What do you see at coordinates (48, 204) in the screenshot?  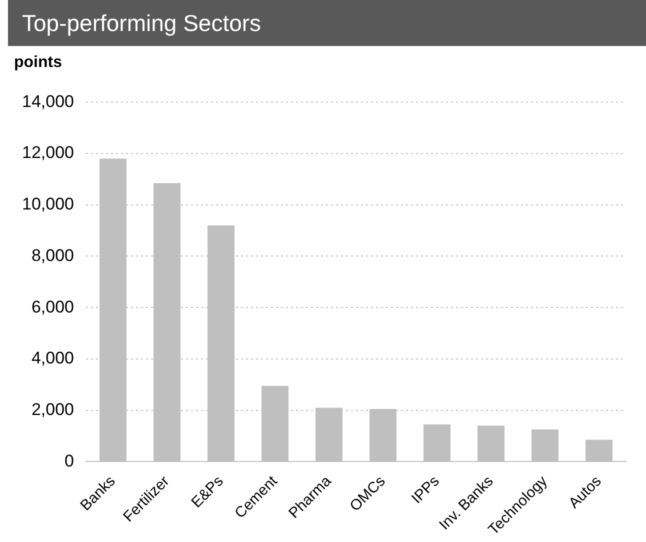 I see `y-tick-label: 10,000` at bounding box center [48, 204].